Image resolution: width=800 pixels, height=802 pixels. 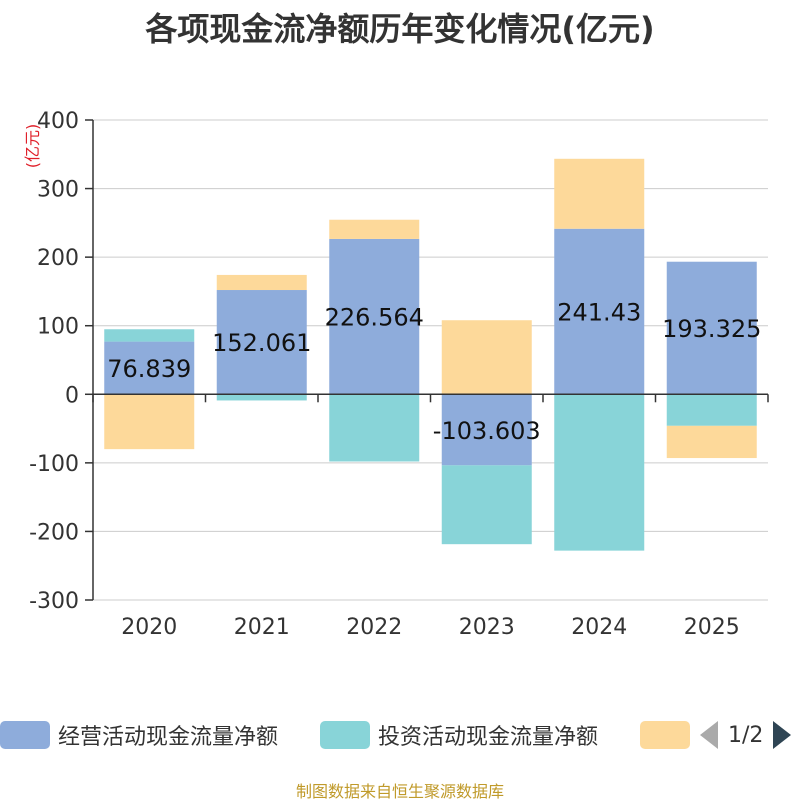 I want to click on bar-3-2024, so click(x=599, y=193).